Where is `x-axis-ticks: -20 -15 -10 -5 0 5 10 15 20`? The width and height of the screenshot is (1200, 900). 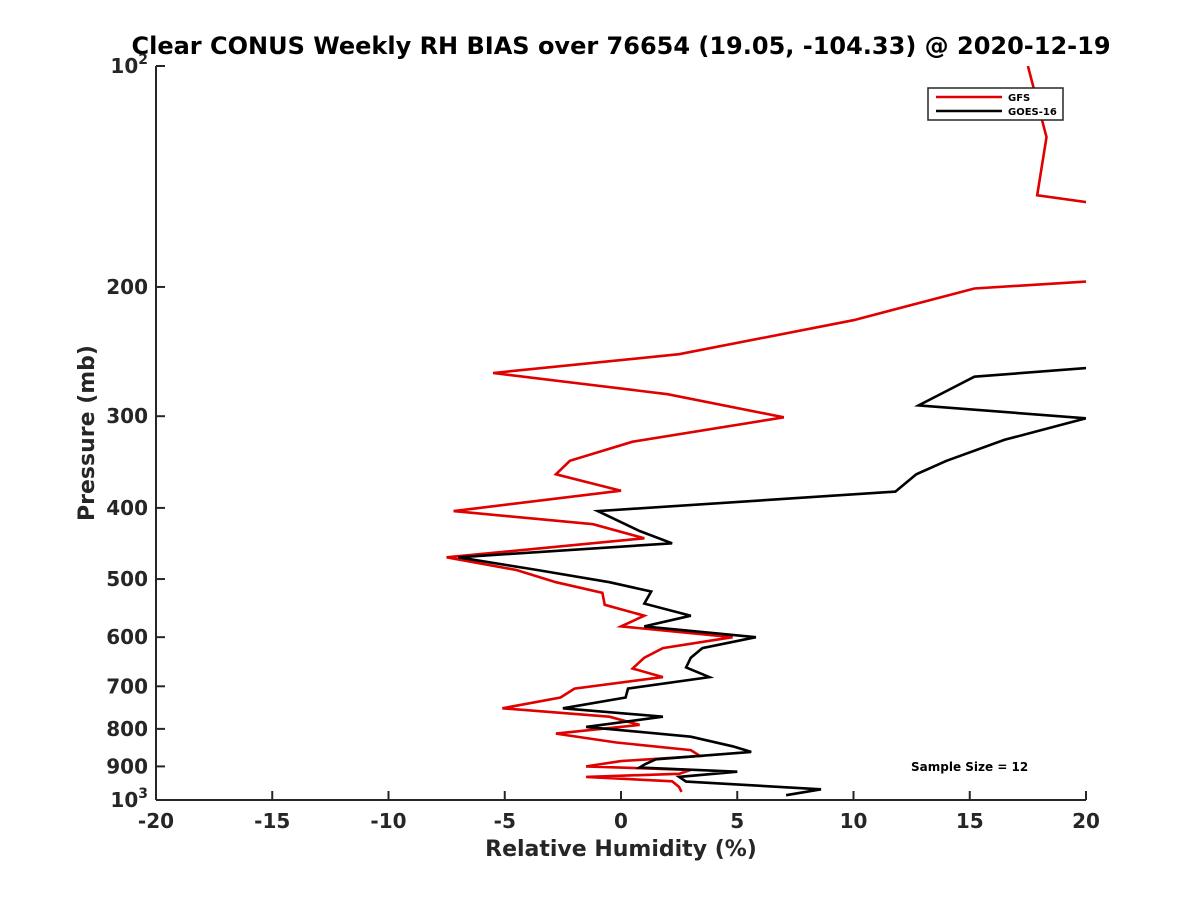 x-axis-ticks: -20 -15 -10 -5 0 5 10 15 20 is located at coordinates (619, 812).